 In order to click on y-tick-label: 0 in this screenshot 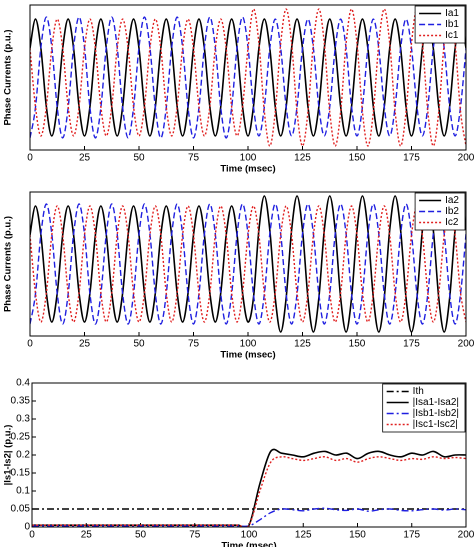, I will do `click(27, 527)`.